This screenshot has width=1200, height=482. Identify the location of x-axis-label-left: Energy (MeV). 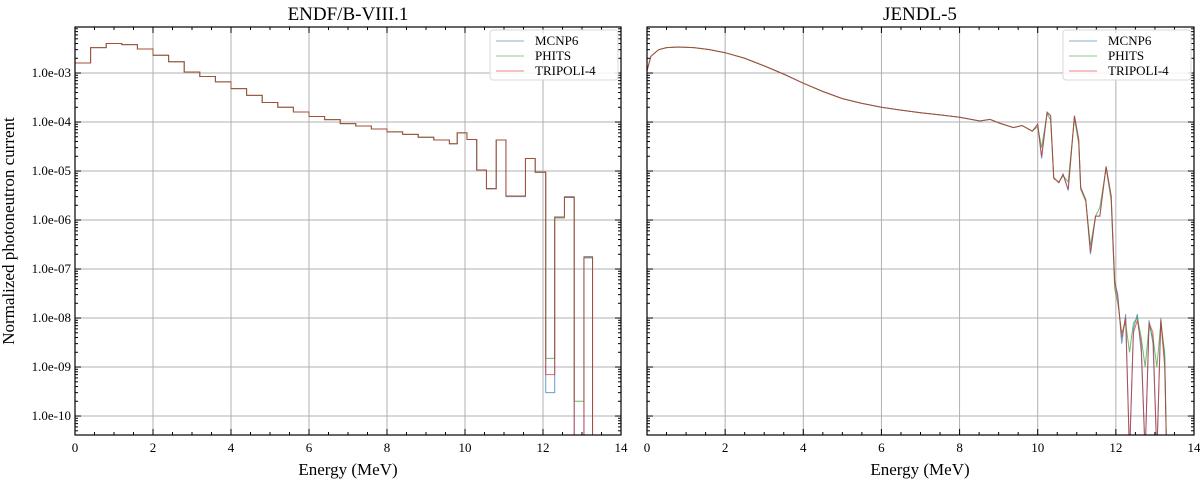
(347, 469).